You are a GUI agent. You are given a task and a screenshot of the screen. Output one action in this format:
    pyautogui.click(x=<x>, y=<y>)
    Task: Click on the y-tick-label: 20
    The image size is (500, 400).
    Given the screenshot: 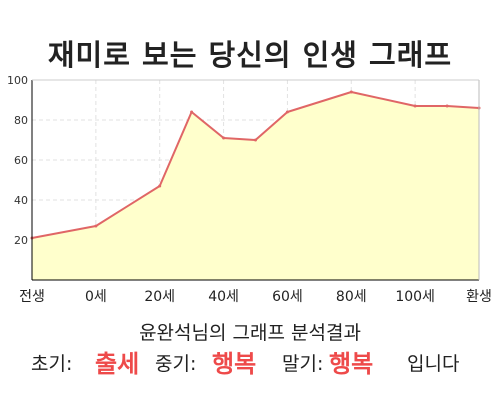 What is the action you would take?
    pyautogui.click(x=21, y=240)
    